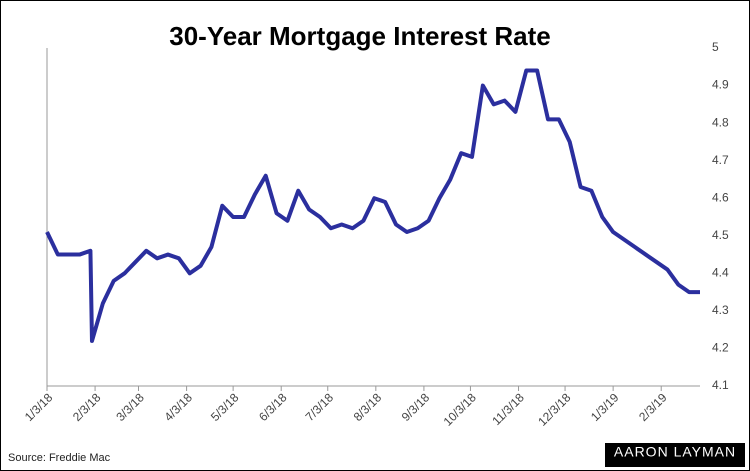  What do you see at coordinates (715, 47) in the screenshot?
I see `y-tick-label: 5` at bounding box center [715, 47].